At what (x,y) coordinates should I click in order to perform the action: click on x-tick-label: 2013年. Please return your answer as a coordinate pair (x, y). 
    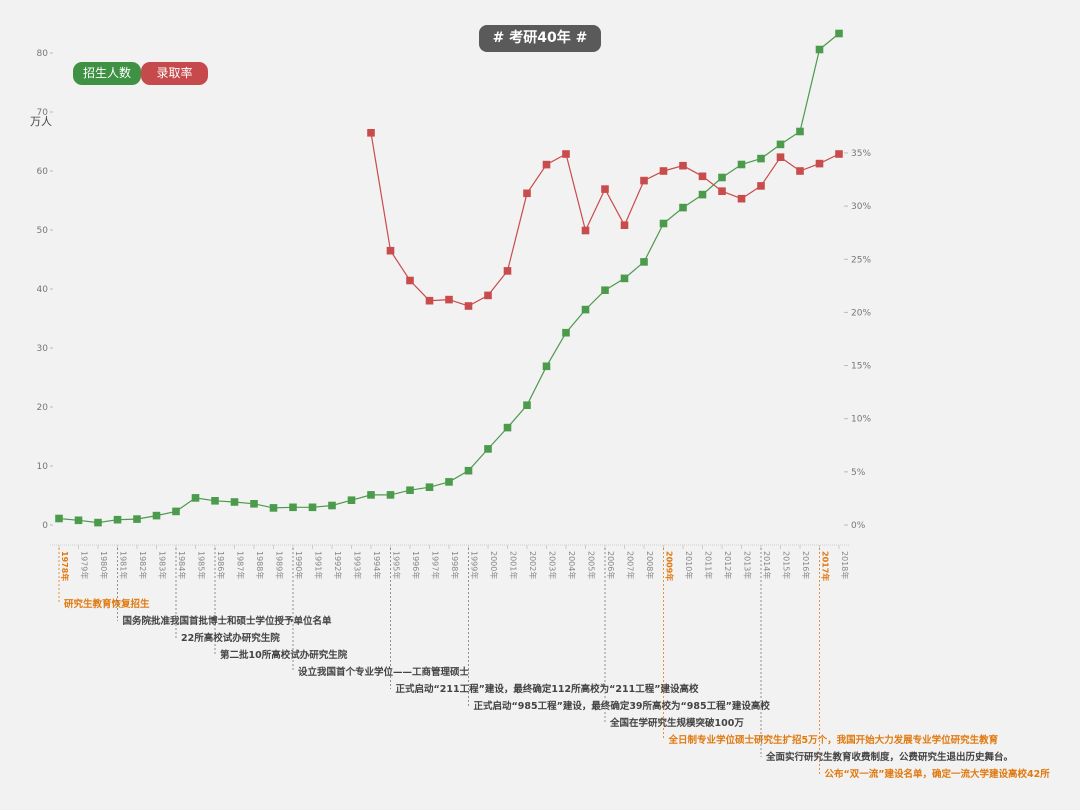
    Looking at the image, I should click on (748, 565).